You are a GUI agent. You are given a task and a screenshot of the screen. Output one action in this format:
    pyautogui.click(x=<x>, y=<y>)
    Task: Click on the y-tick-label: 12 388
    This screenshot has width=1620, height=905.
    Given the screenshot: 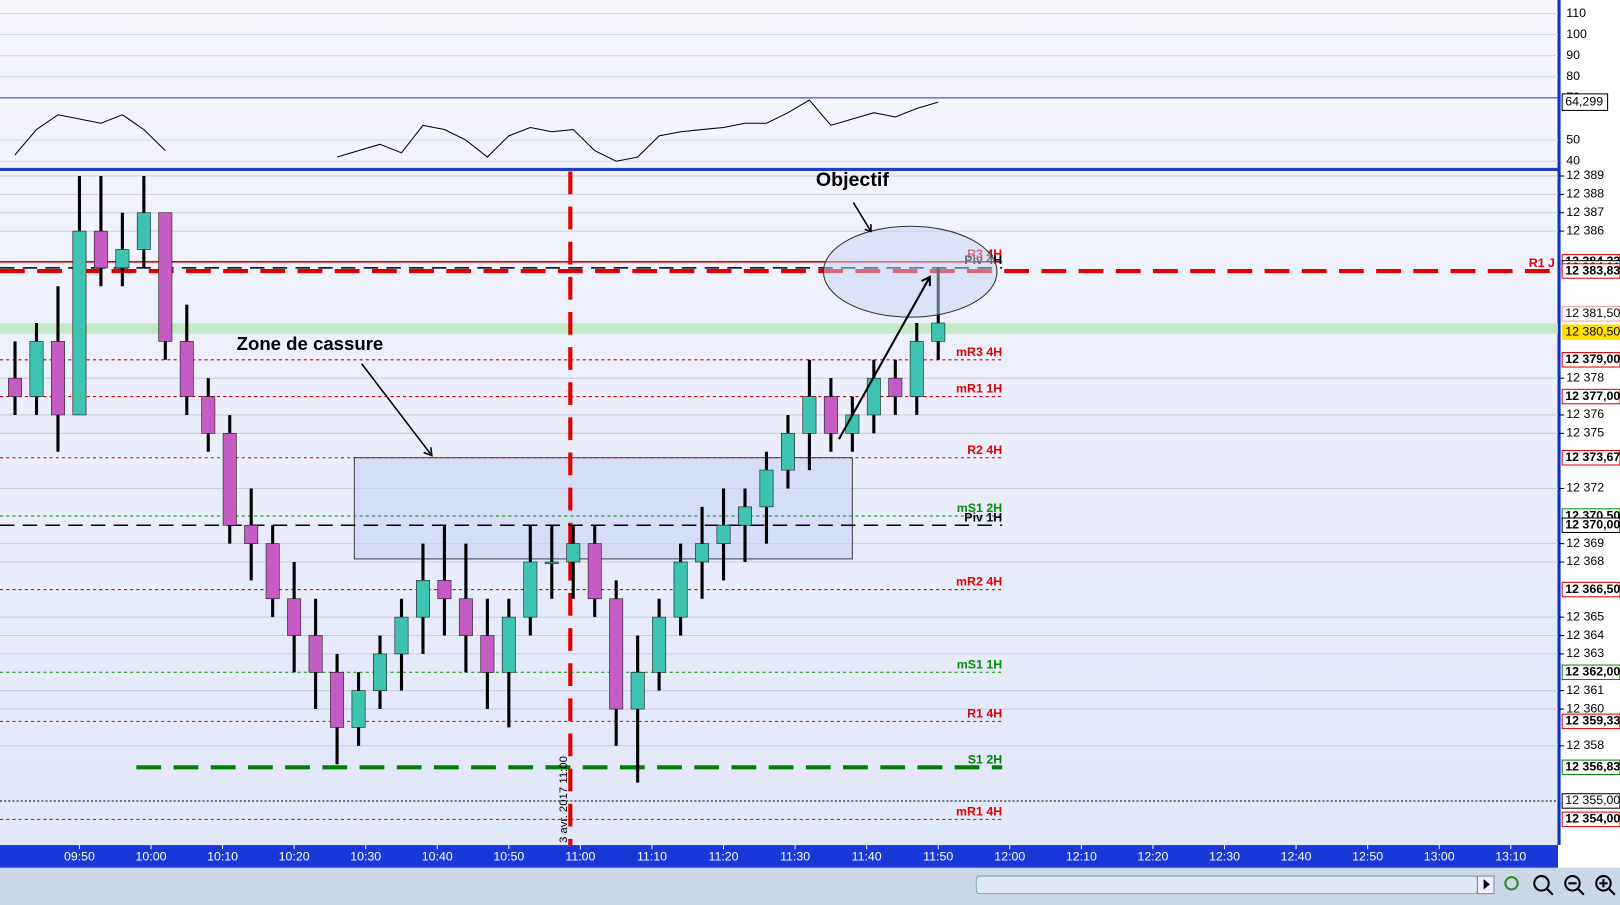 What is the action you would take?
    pyautogui.click(x=1585, y=194)
    